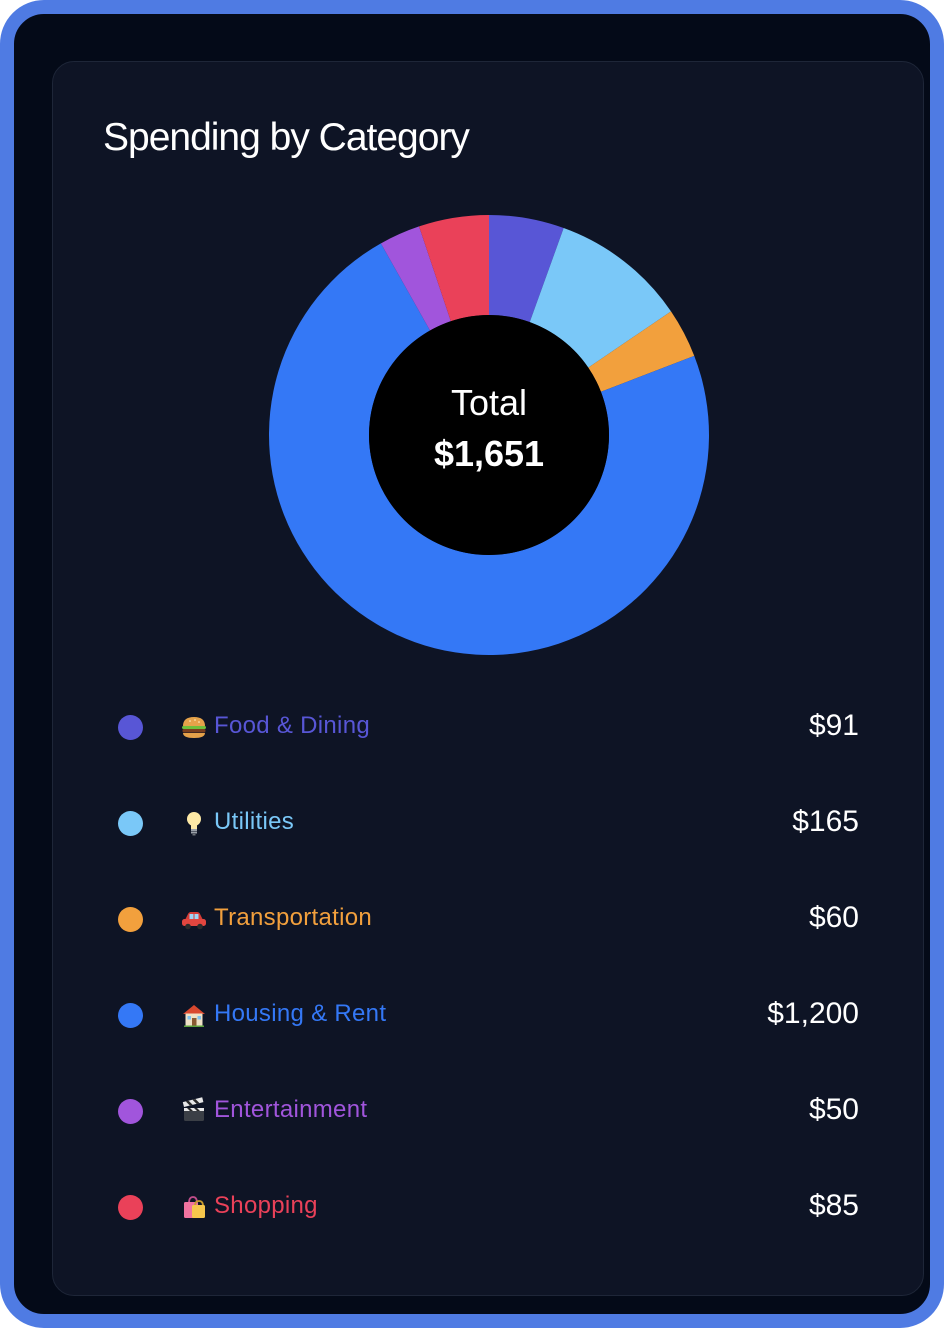  Describe the element at coordinates (194, 823) in the screenshot. I see `lightbulb-icon` at that location.